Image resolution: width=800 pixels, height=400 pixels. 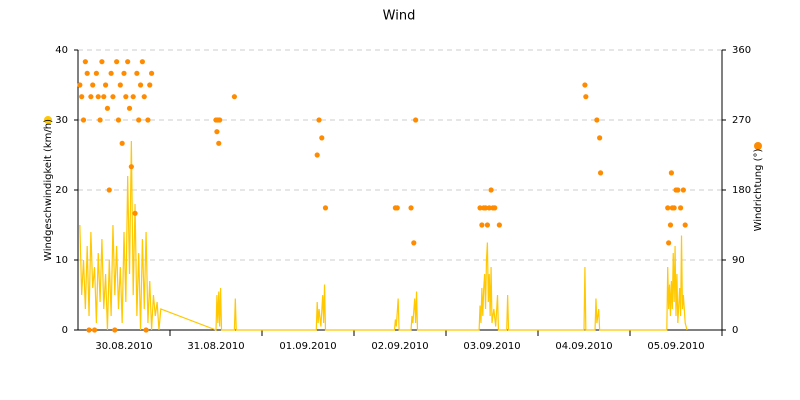 I want to click on y-tick-label: 0, so click(x=65, y=330).